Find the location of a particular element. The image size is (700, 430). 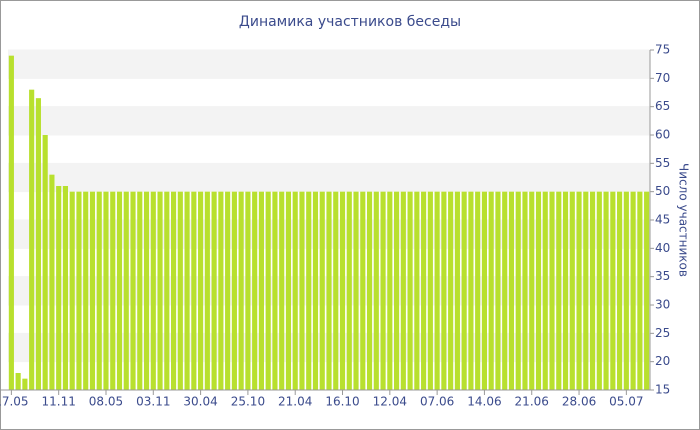

x-tick-label: 03.11 is located at coordinates (153, 402).